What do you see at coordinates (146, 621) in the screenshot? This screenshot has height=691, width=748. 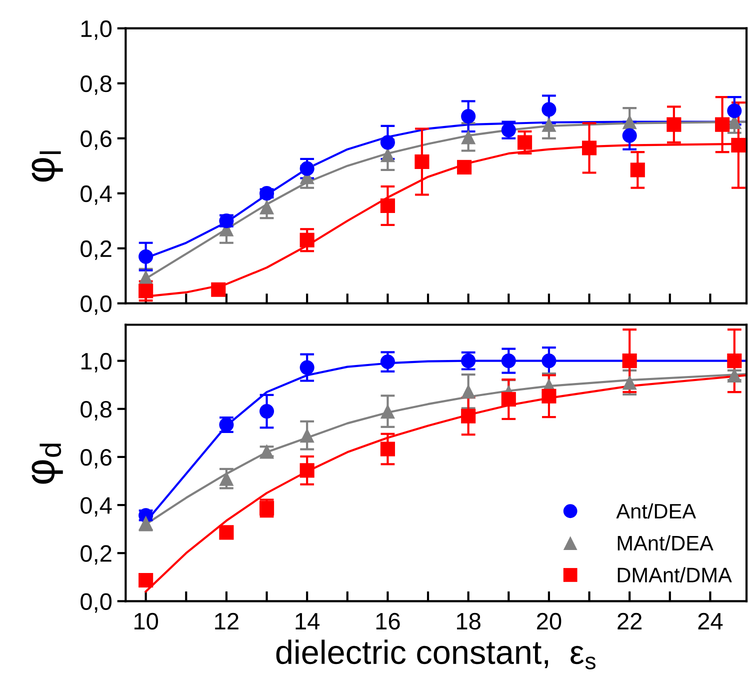 I see `x-tick-label: 10` at bounding box center [146, 621].